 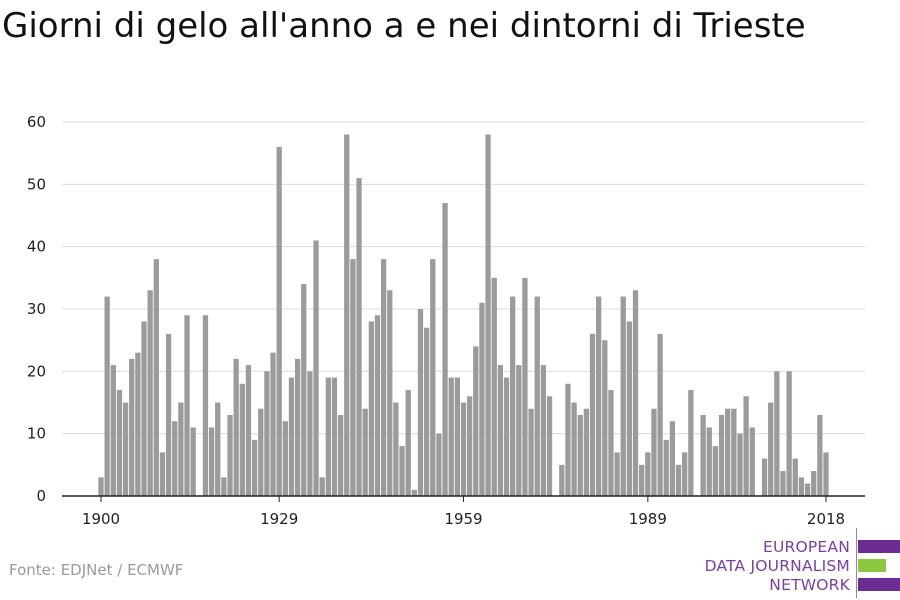 What do you see at coordinates (470, 446) in the screenshot?
I see `bar-1960` at bounding box center [470, 446].